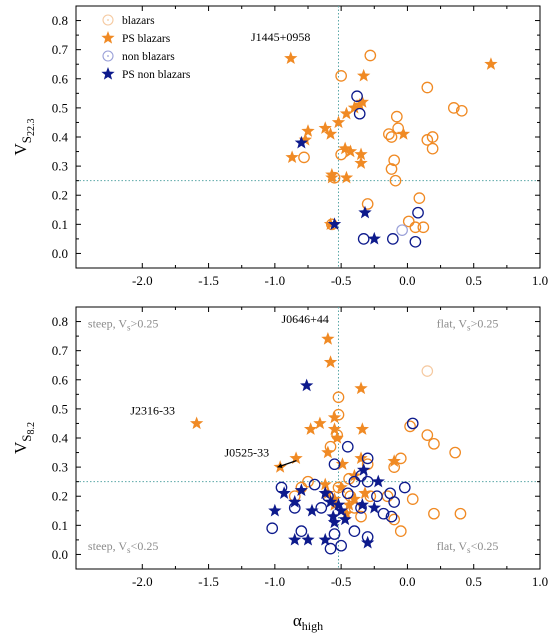 The image size is (550, 640). I want to click on x-tick-label: -0.5, so click(341, 581).